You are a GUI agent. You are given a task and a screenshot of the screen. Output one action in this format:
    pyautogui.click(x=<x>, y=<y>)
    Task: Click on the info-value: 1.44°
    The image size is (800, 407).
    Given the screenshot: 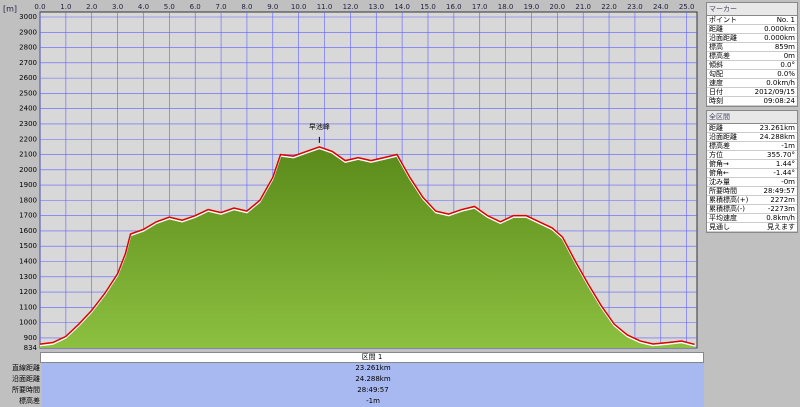 What is the action you would take?
    pyautogui.click(x=785, y=164)
    